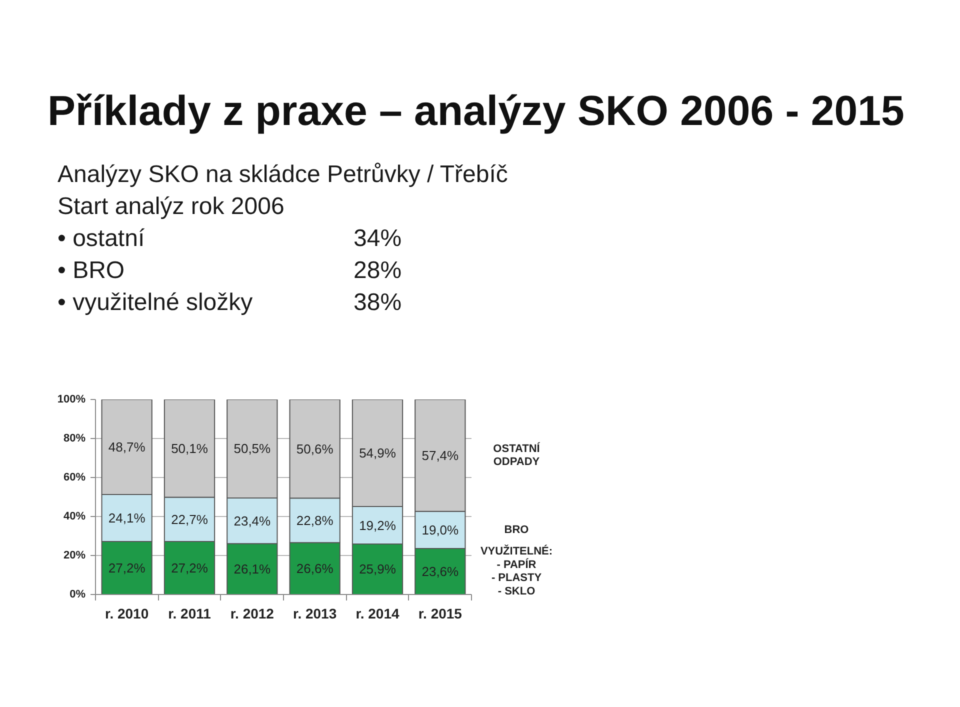 Image resolution: width=960 pixels, height=707 pixels. I want to click on x-tick-label: r. 2014, so click(378, 614).